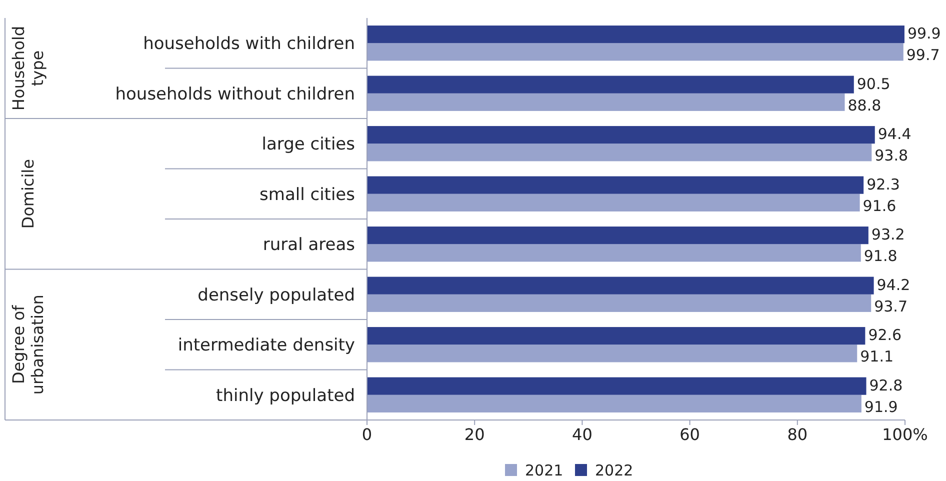  What do you see at coordinates (474, 434) in the screenshot?
I see `x-tick-label: 20` at bounding box center [474, 434].